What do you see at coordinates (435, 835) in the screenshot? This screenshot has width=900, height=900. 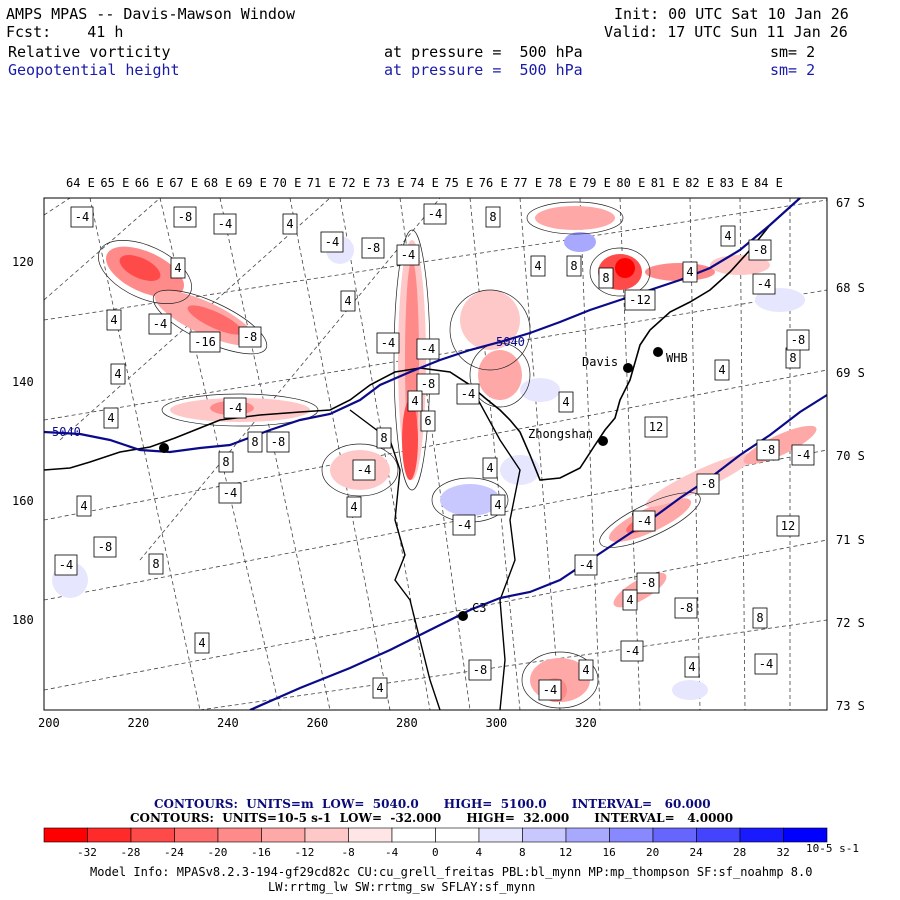 I see `colorbar` at bounding box center [435, 835].